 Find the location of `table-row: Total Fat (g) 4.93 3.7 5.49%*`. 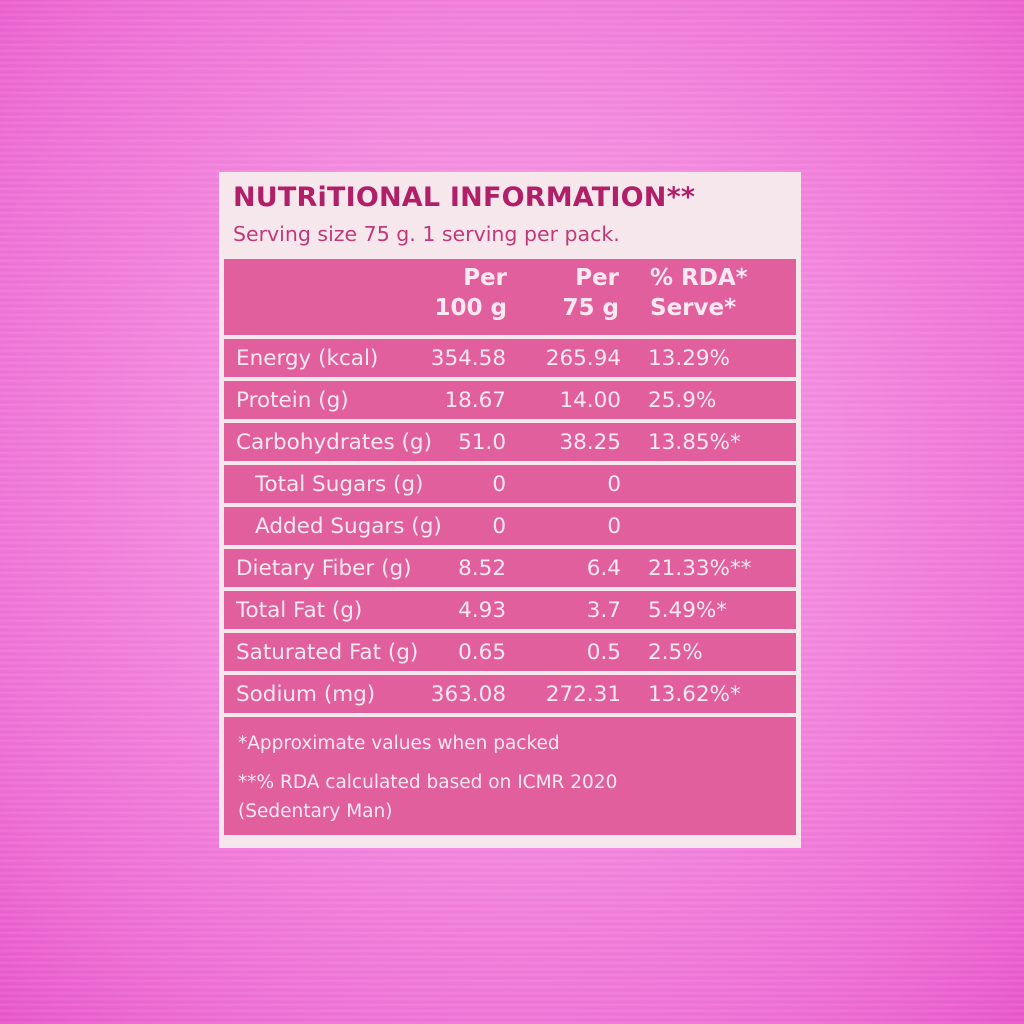

table-row: Total Fat (g) 4.93 3.7 5.49%* is located at coordinates (510, 610).